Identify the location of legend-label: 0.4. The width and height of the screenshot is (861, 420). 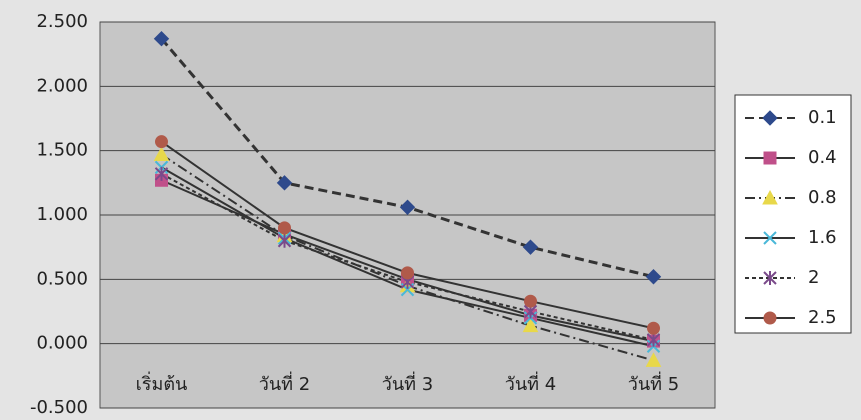
(822, 157).